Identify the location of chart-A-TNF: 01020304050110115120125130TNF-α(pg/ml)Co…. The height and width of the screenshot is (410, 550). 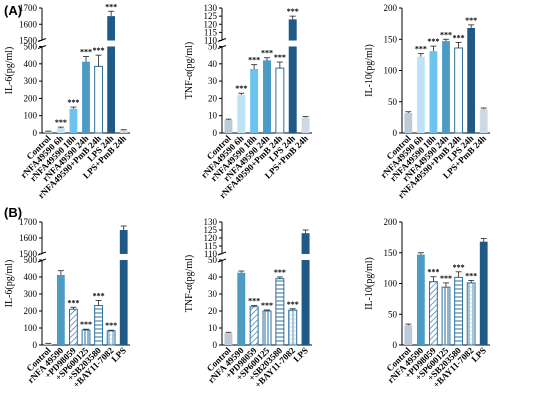
(248, 101).